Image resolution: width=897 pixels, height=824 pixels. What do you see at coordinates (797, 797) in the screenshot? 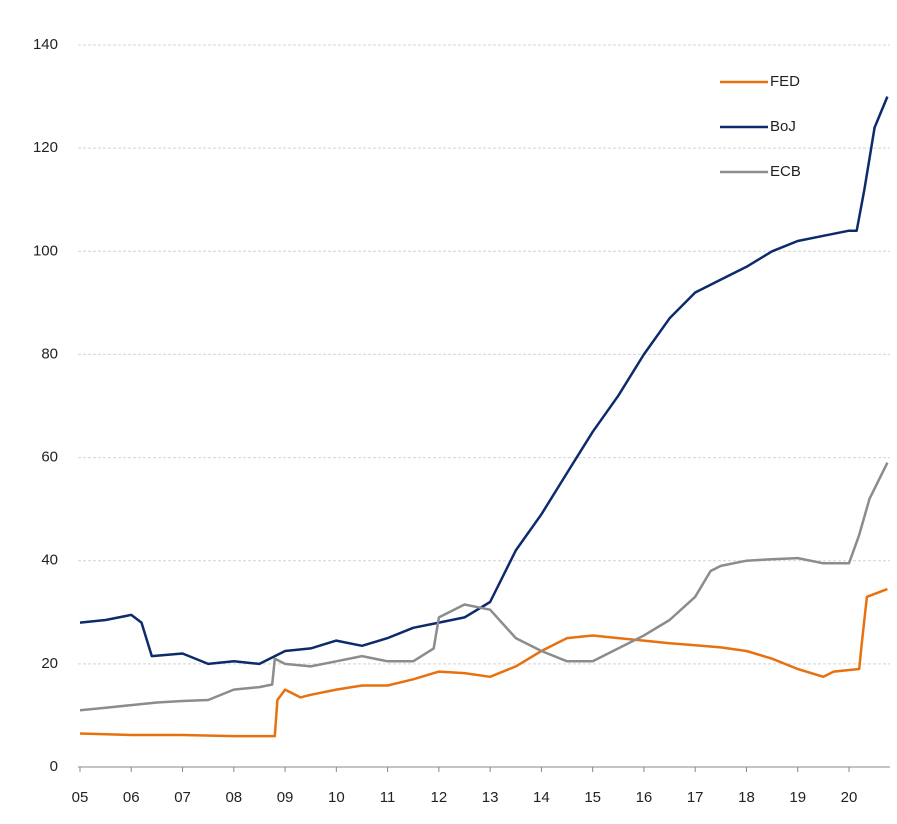
I see `x-tick-label: 19` at bounding box center [797, 797].